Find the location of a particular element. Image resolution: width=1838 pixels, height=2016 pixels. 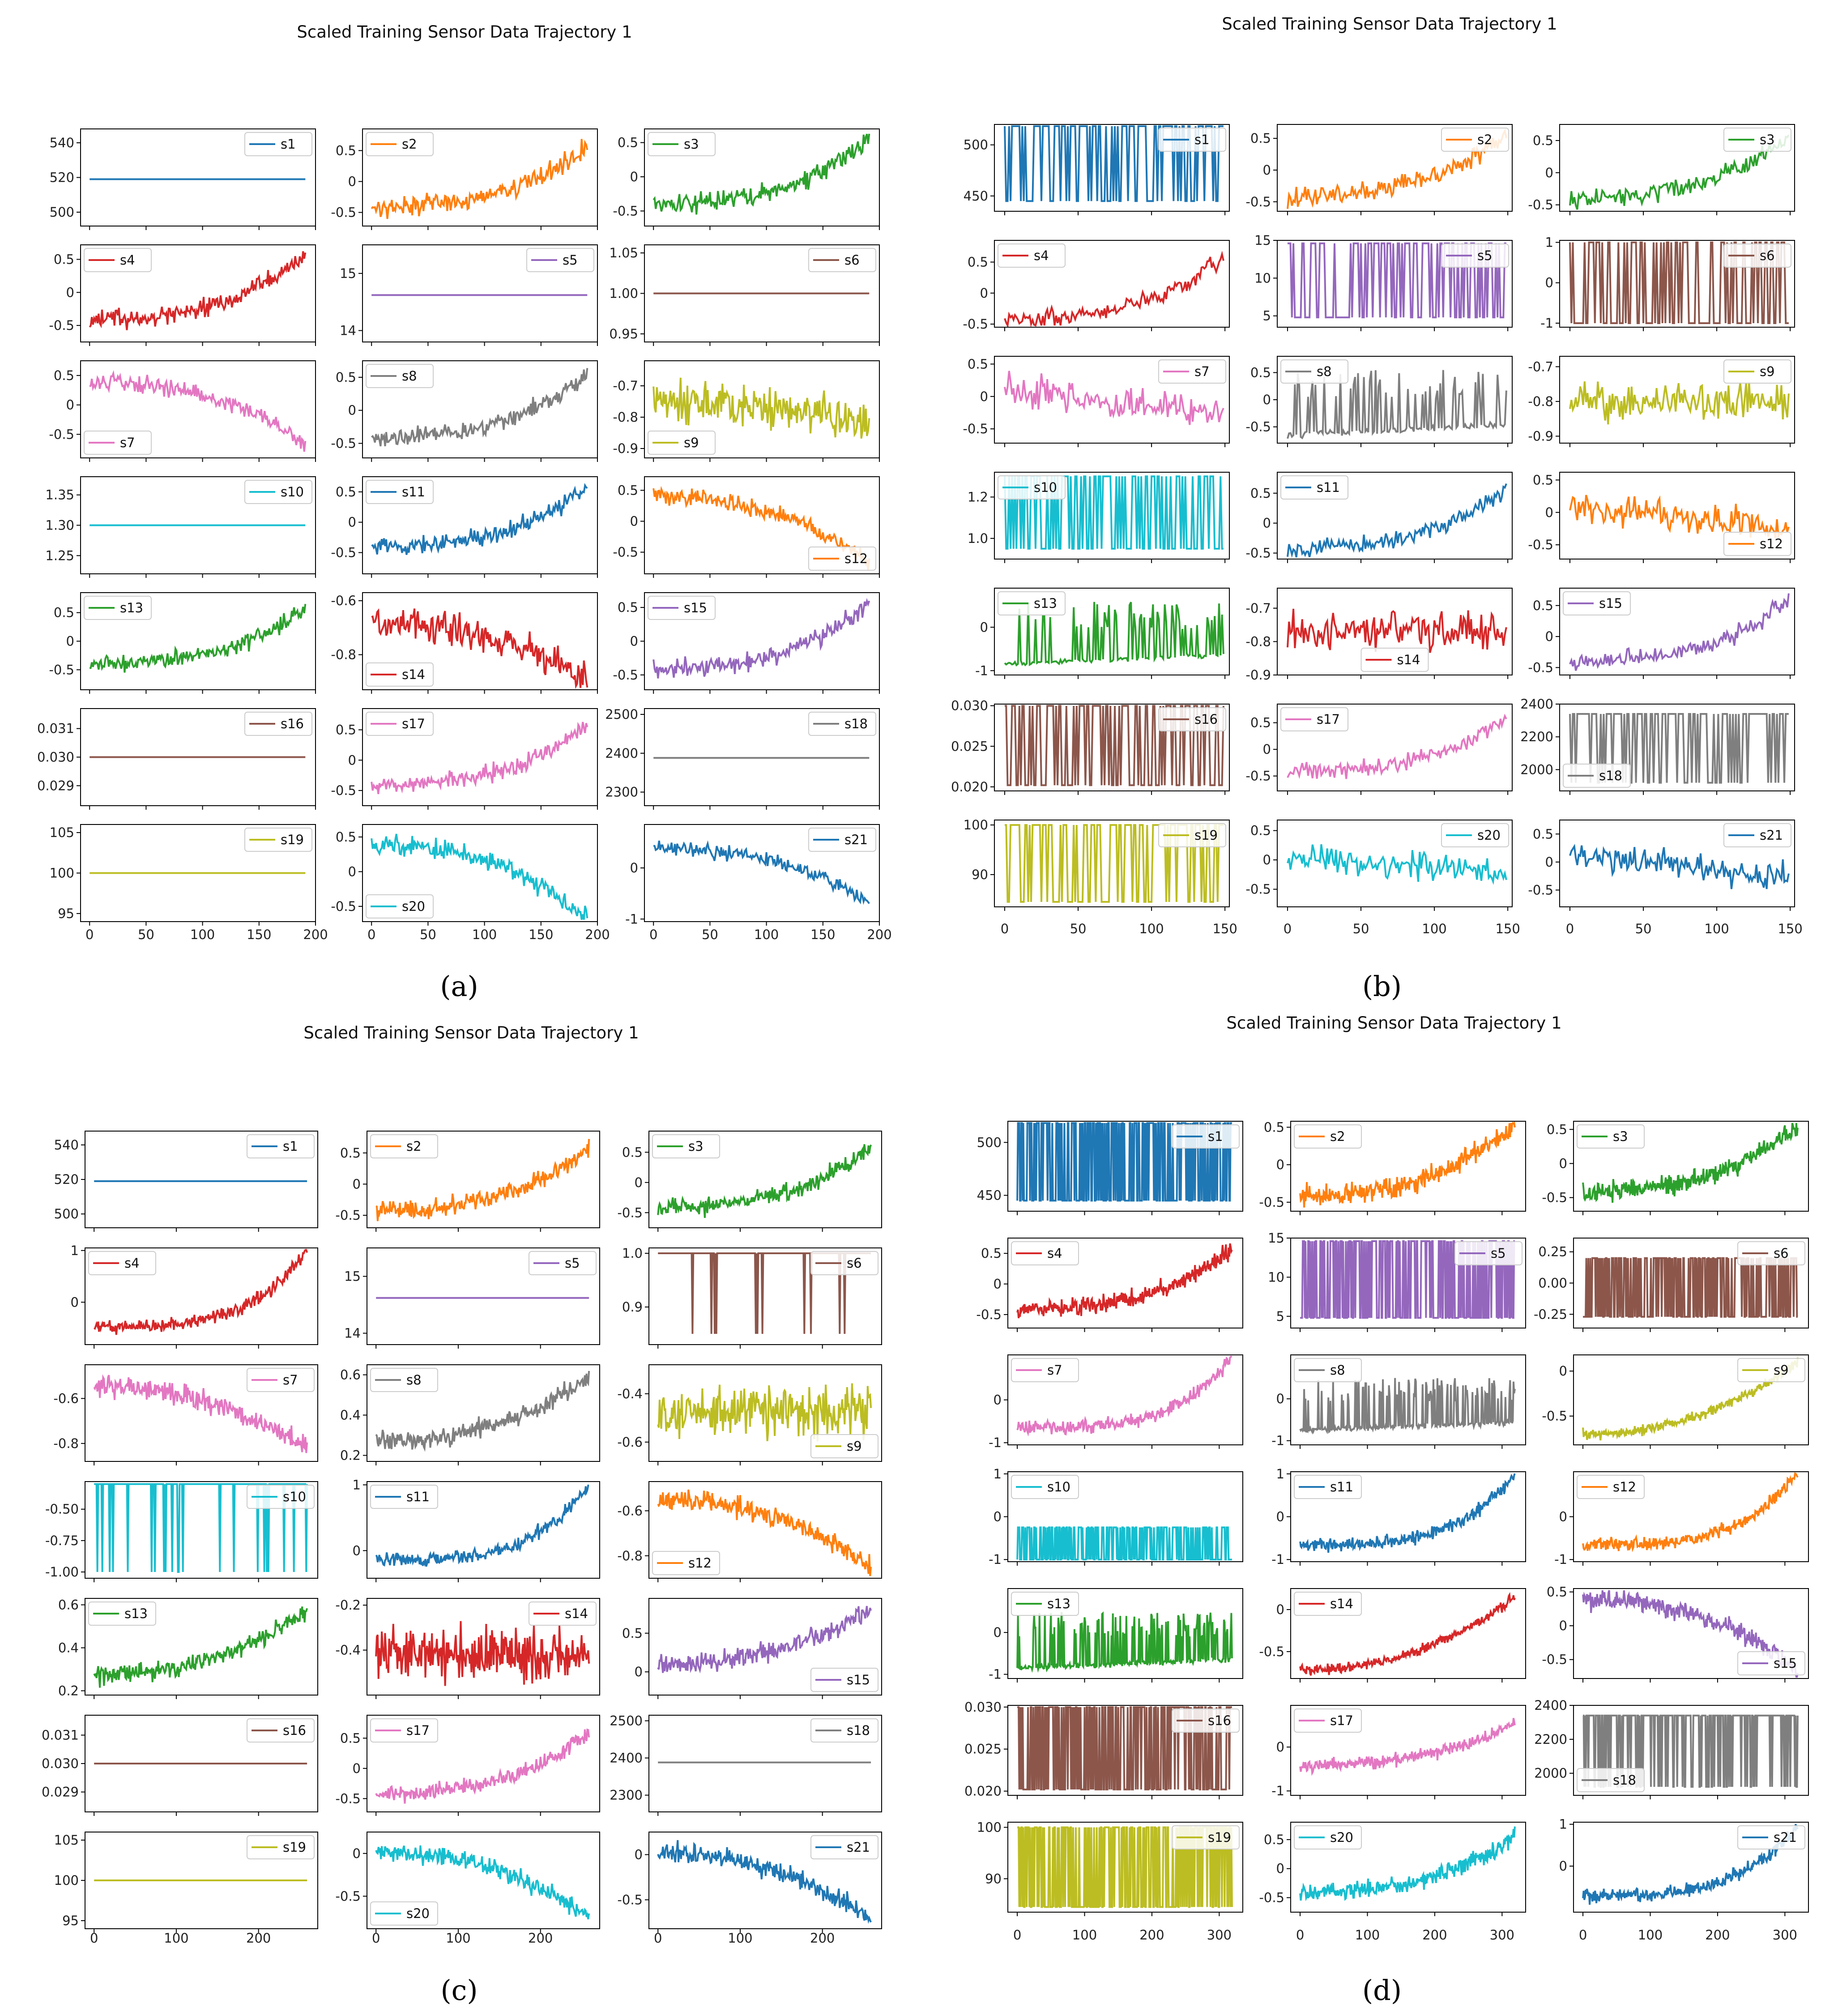

xtick-label-s21: 50 is located at coordinates (1643, 928).